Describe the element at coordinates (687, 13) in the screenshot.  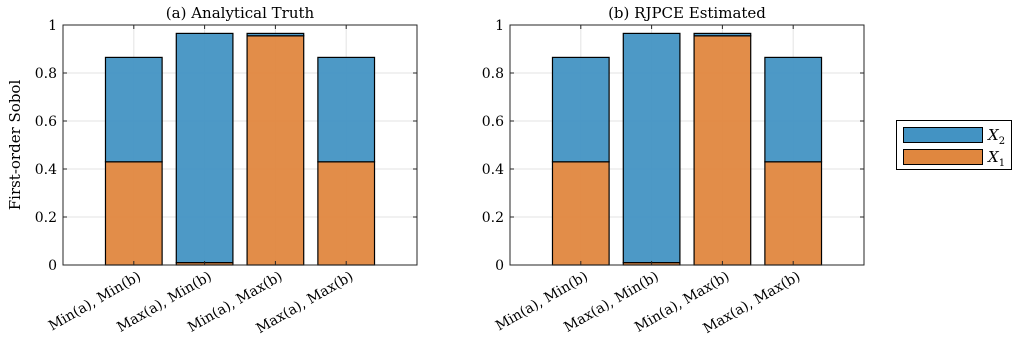
I see `chart-title-1: (b) RJPCE Estimated` at that location.